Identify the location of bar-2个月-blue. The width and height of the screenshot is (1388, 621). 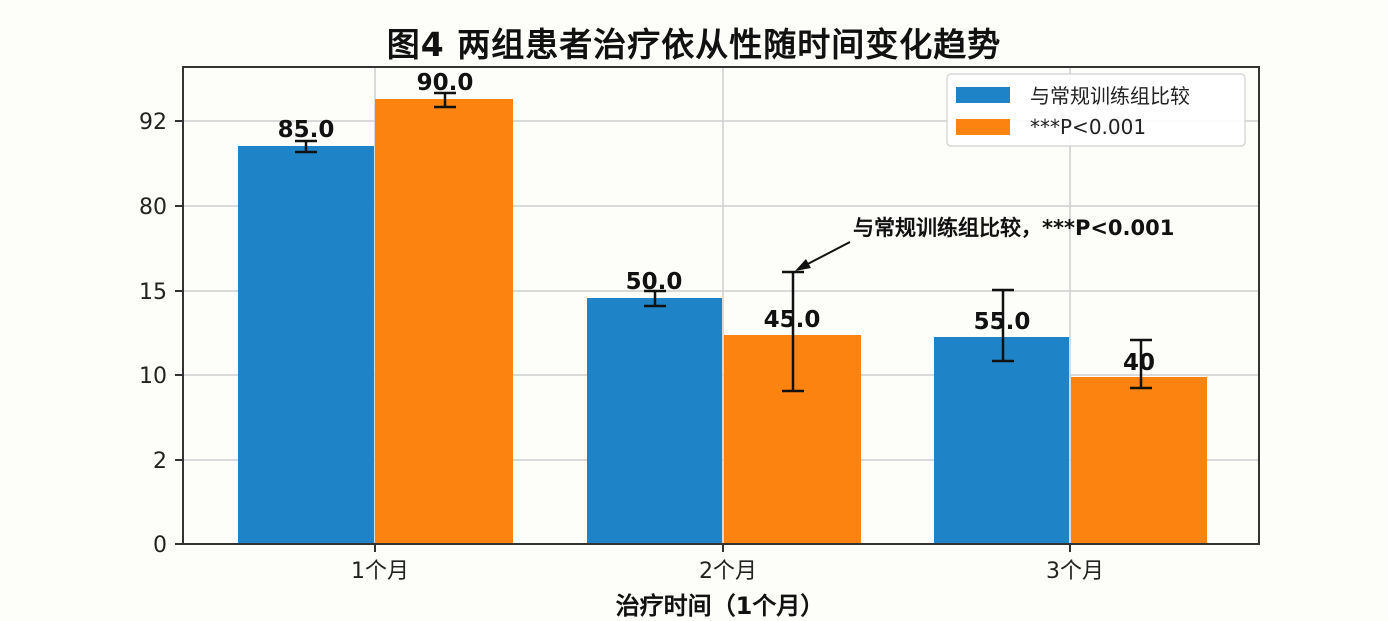
(654, 421).